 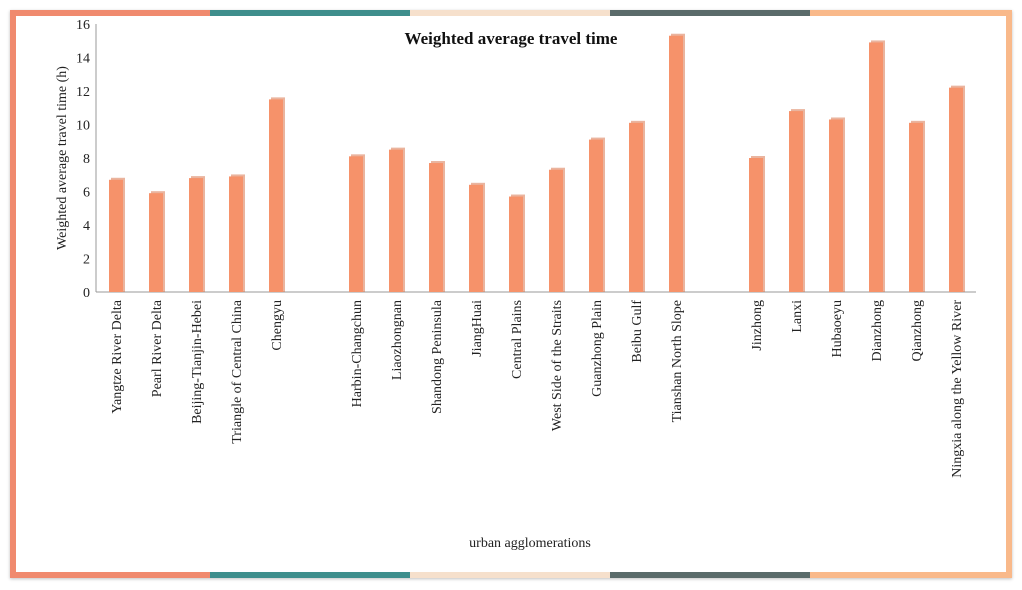 I want to click on x-category-label: Harbin-Changchun, so click(x=357, y=353).